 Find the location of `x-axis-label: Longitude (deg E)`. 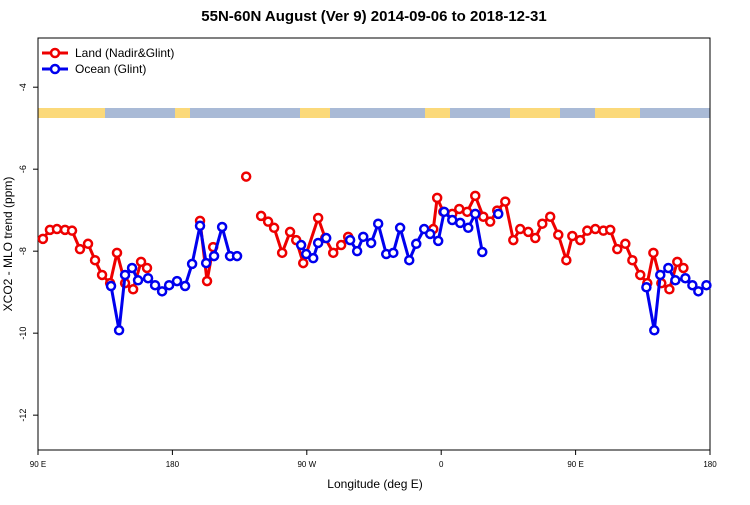

x-axis-label: Longitude (deg E) is located at coordinates (374, 484).